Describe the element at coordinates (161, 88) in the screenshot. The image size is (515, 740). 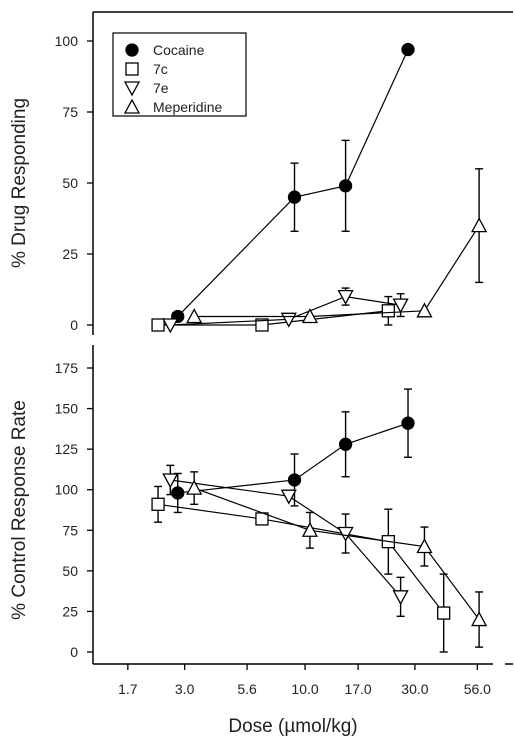
I see `legend-label-7e: 7e` at that location.